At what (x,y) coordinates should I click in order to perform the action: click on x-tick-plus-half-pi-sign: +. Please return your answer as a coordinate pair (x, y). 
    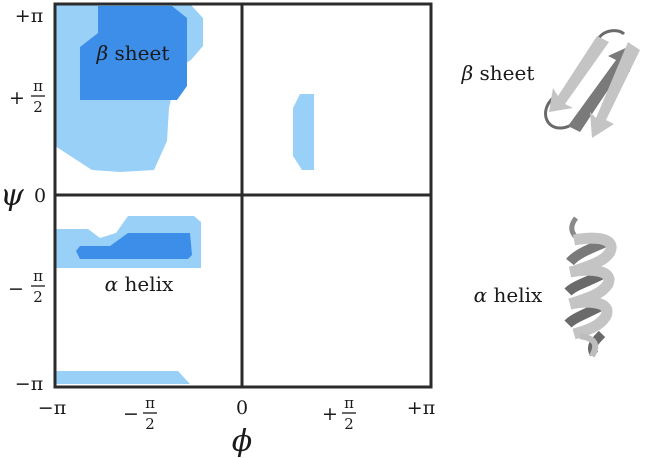
    Looking at the image, I should click on (330, 414).